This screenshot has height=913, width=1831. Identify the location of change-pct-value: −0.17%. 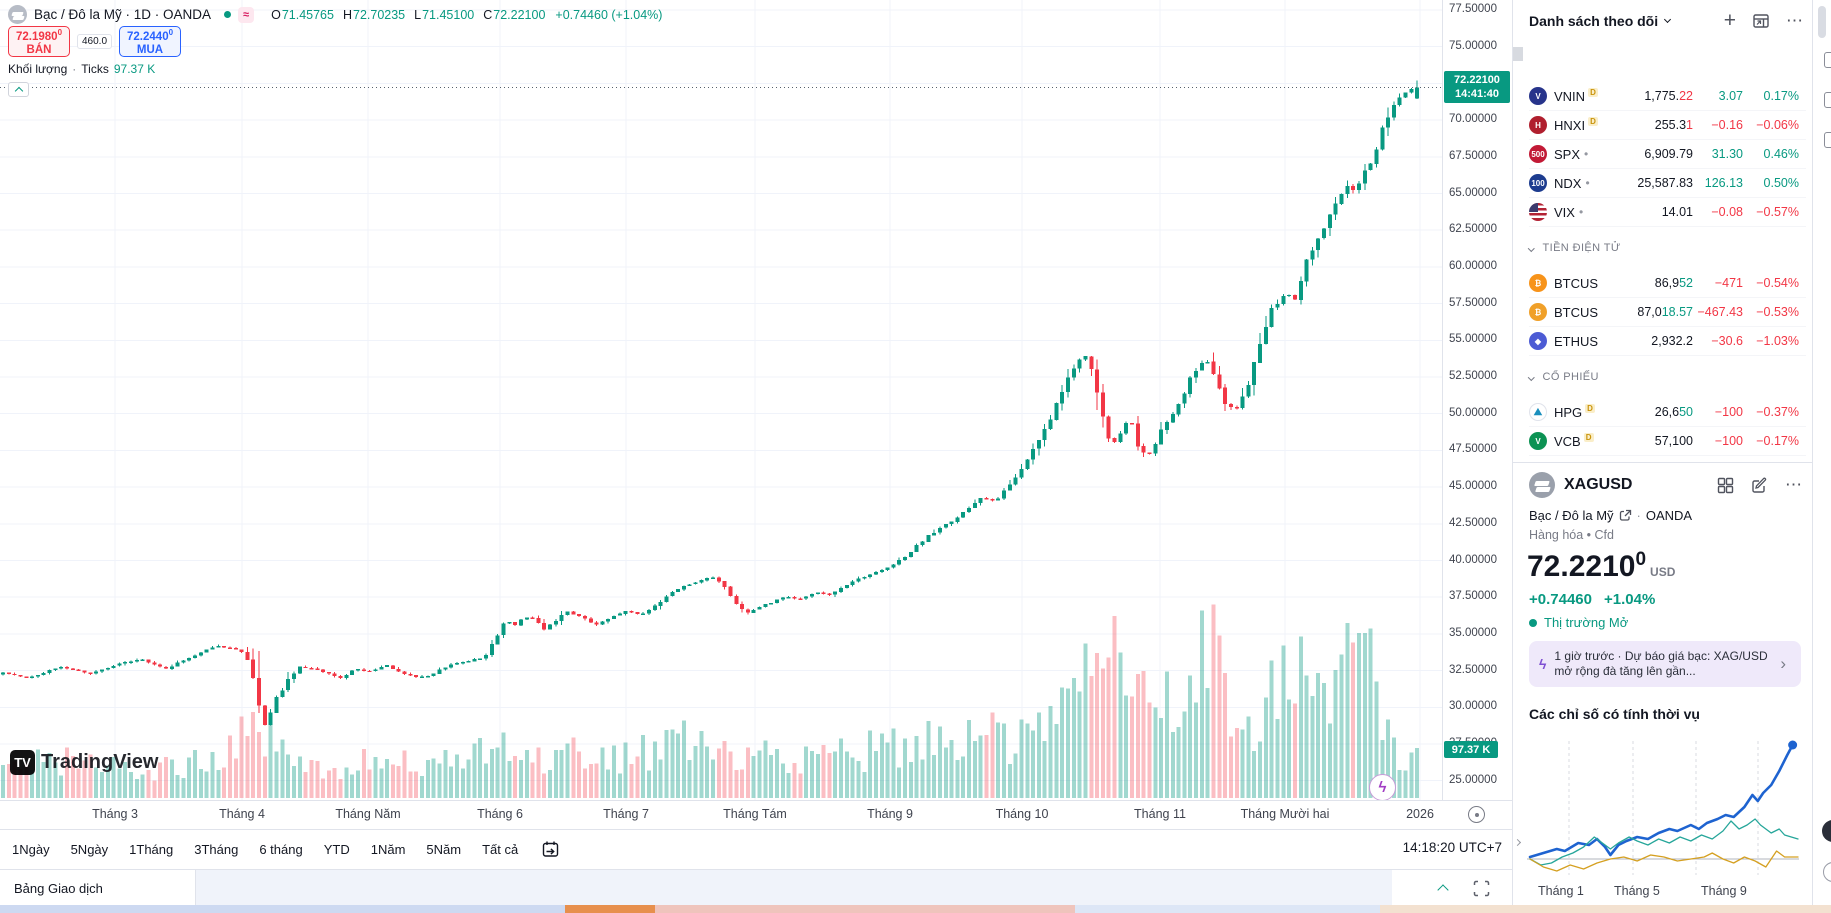
(1777, 441).